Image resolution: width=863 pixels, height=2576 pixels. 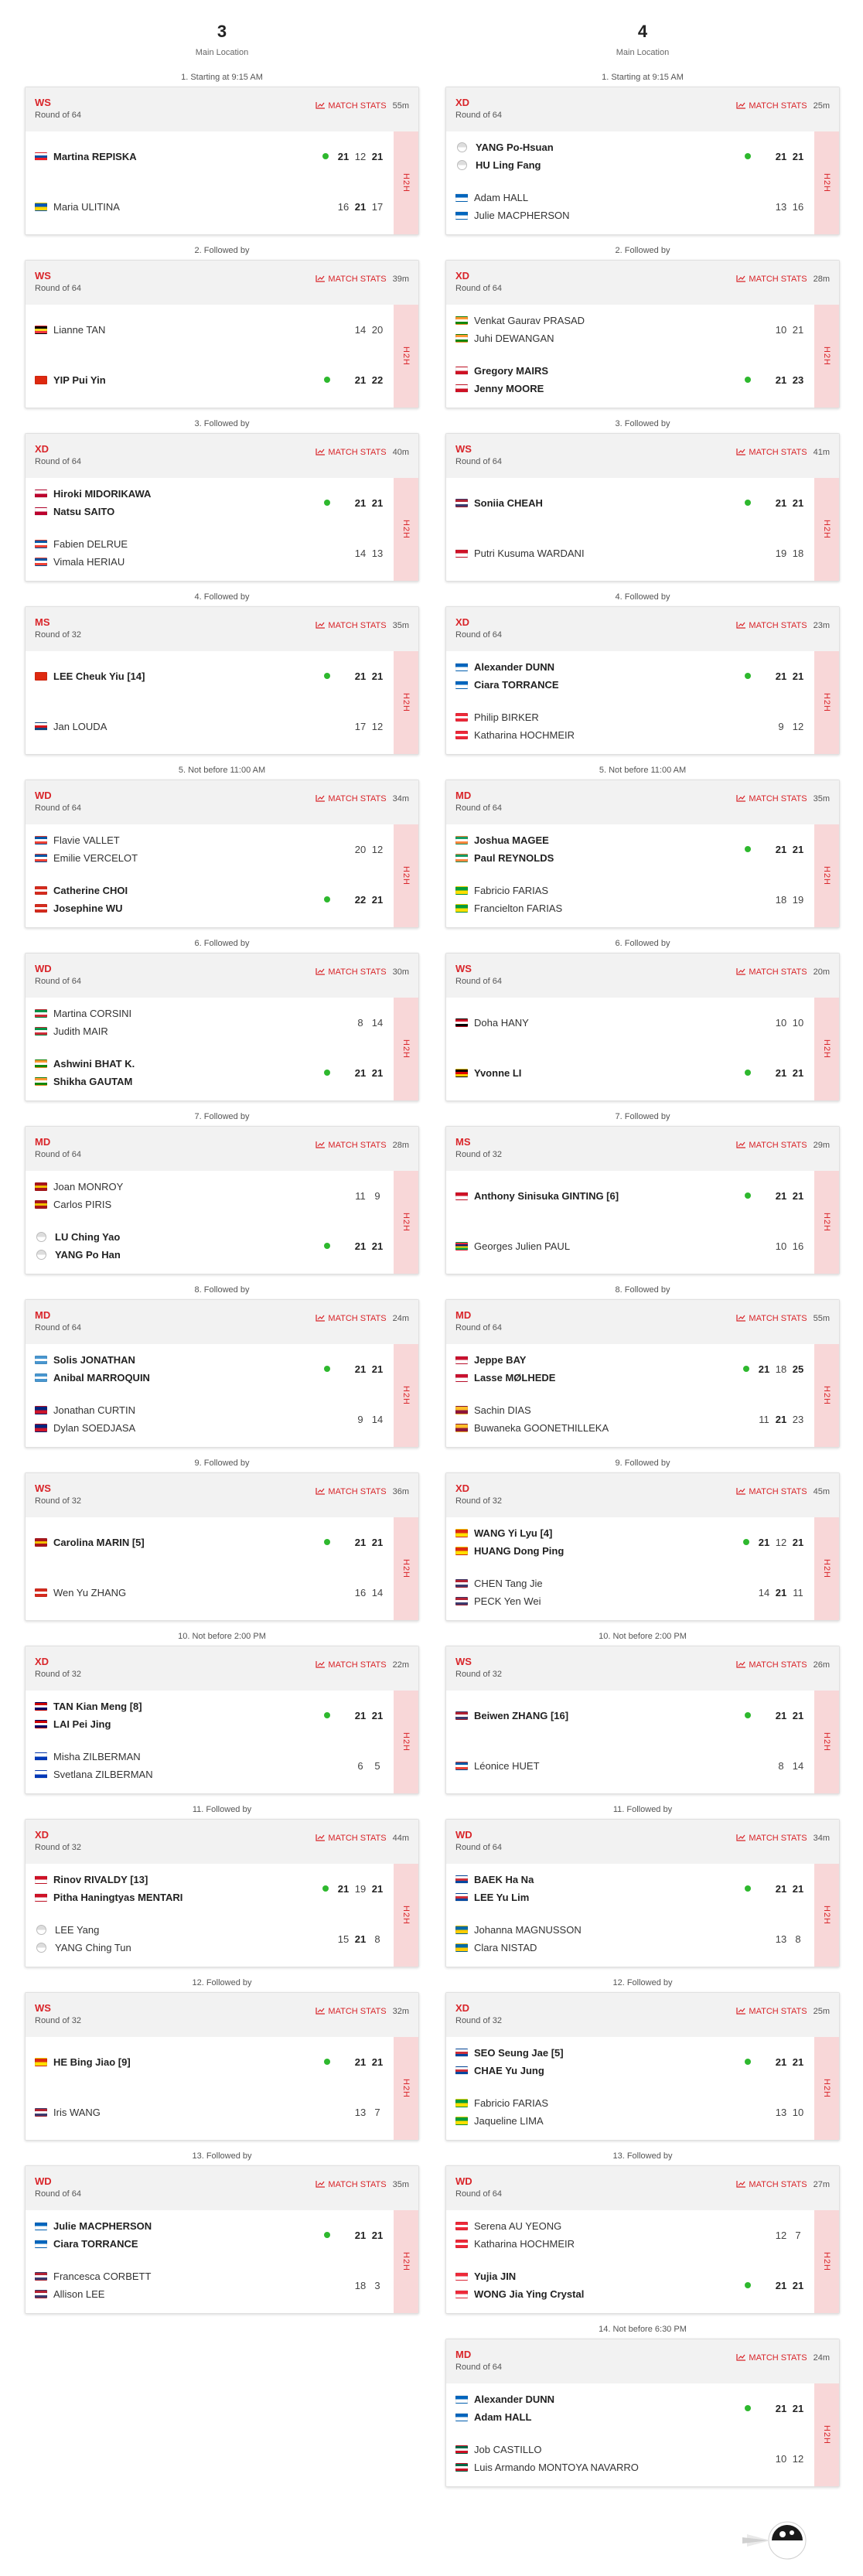 I want to click on player-name: Carlos PIRIS, so click(x=82, y=1204).